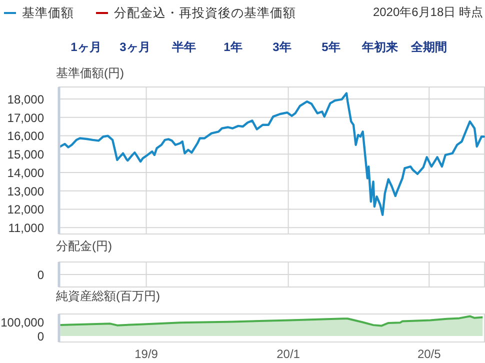  Describe the element at coordinates (108, 296) in the screenshot. I see `y-axis-title: 純資産総額(百万円)` at that location.